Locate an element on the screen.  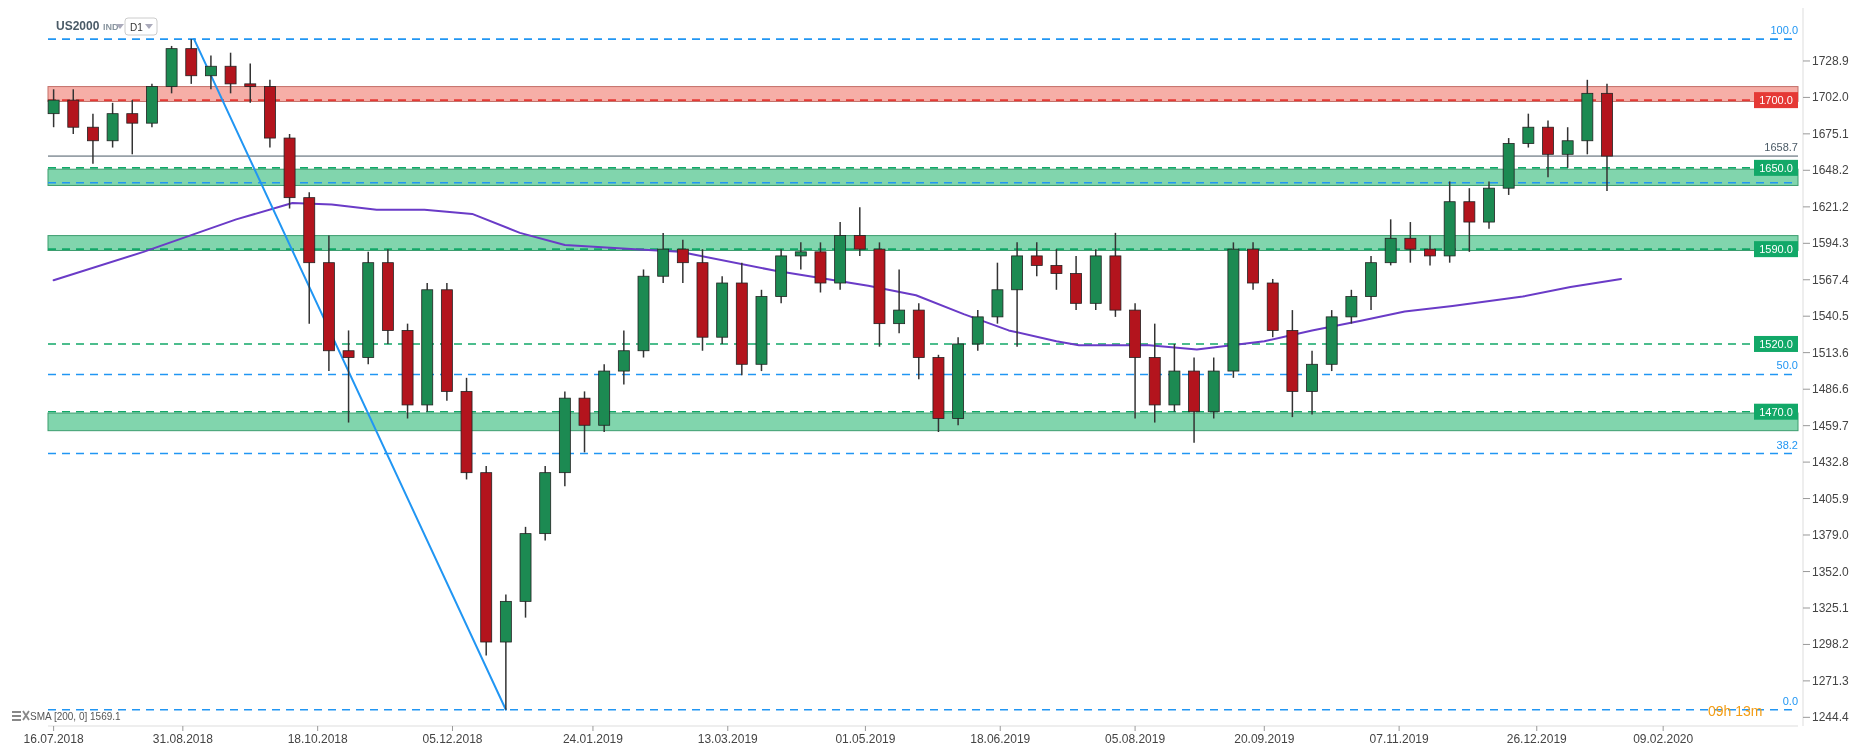
y-tick-label: 1728.9 is located at coordinates (1831, 60).